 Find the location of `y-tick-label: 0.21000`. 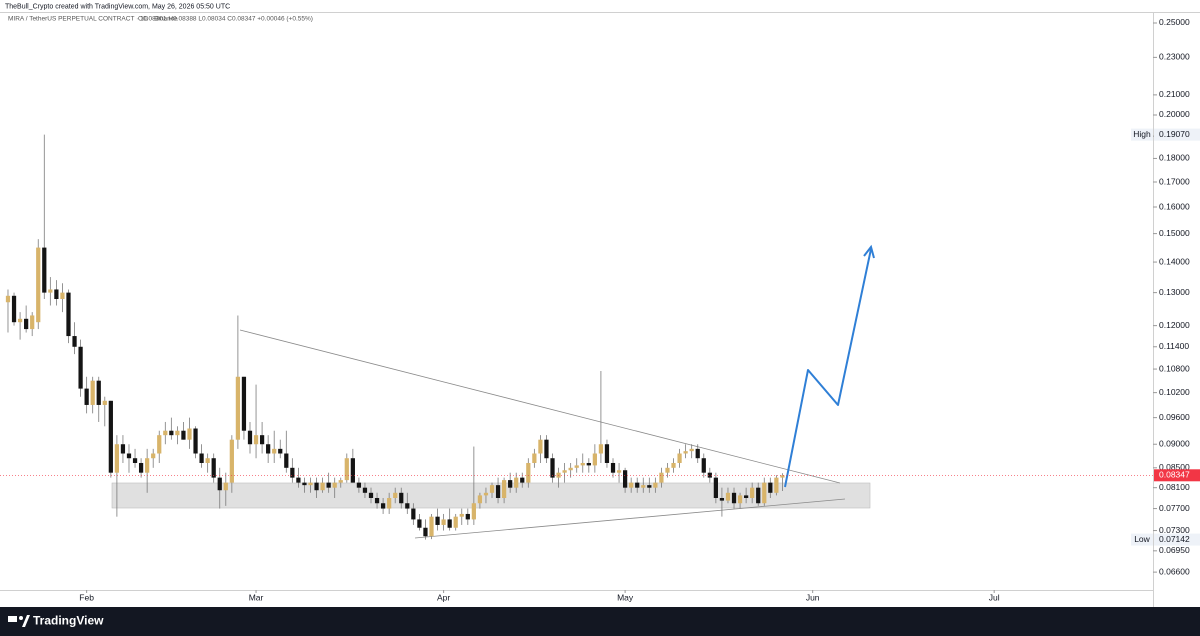

y-tick-label: 0.21000 is located at coordinates (1174, 94).